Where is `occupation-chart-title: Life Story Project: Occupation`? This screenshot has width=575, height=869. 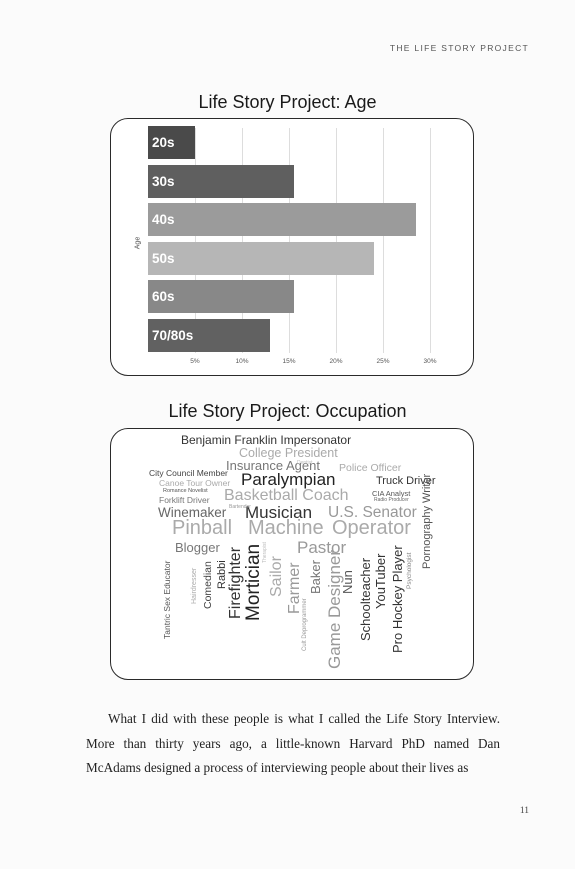
occupation-chart-title: Life Story Project: Occupation is located at coordinates (287, 411).